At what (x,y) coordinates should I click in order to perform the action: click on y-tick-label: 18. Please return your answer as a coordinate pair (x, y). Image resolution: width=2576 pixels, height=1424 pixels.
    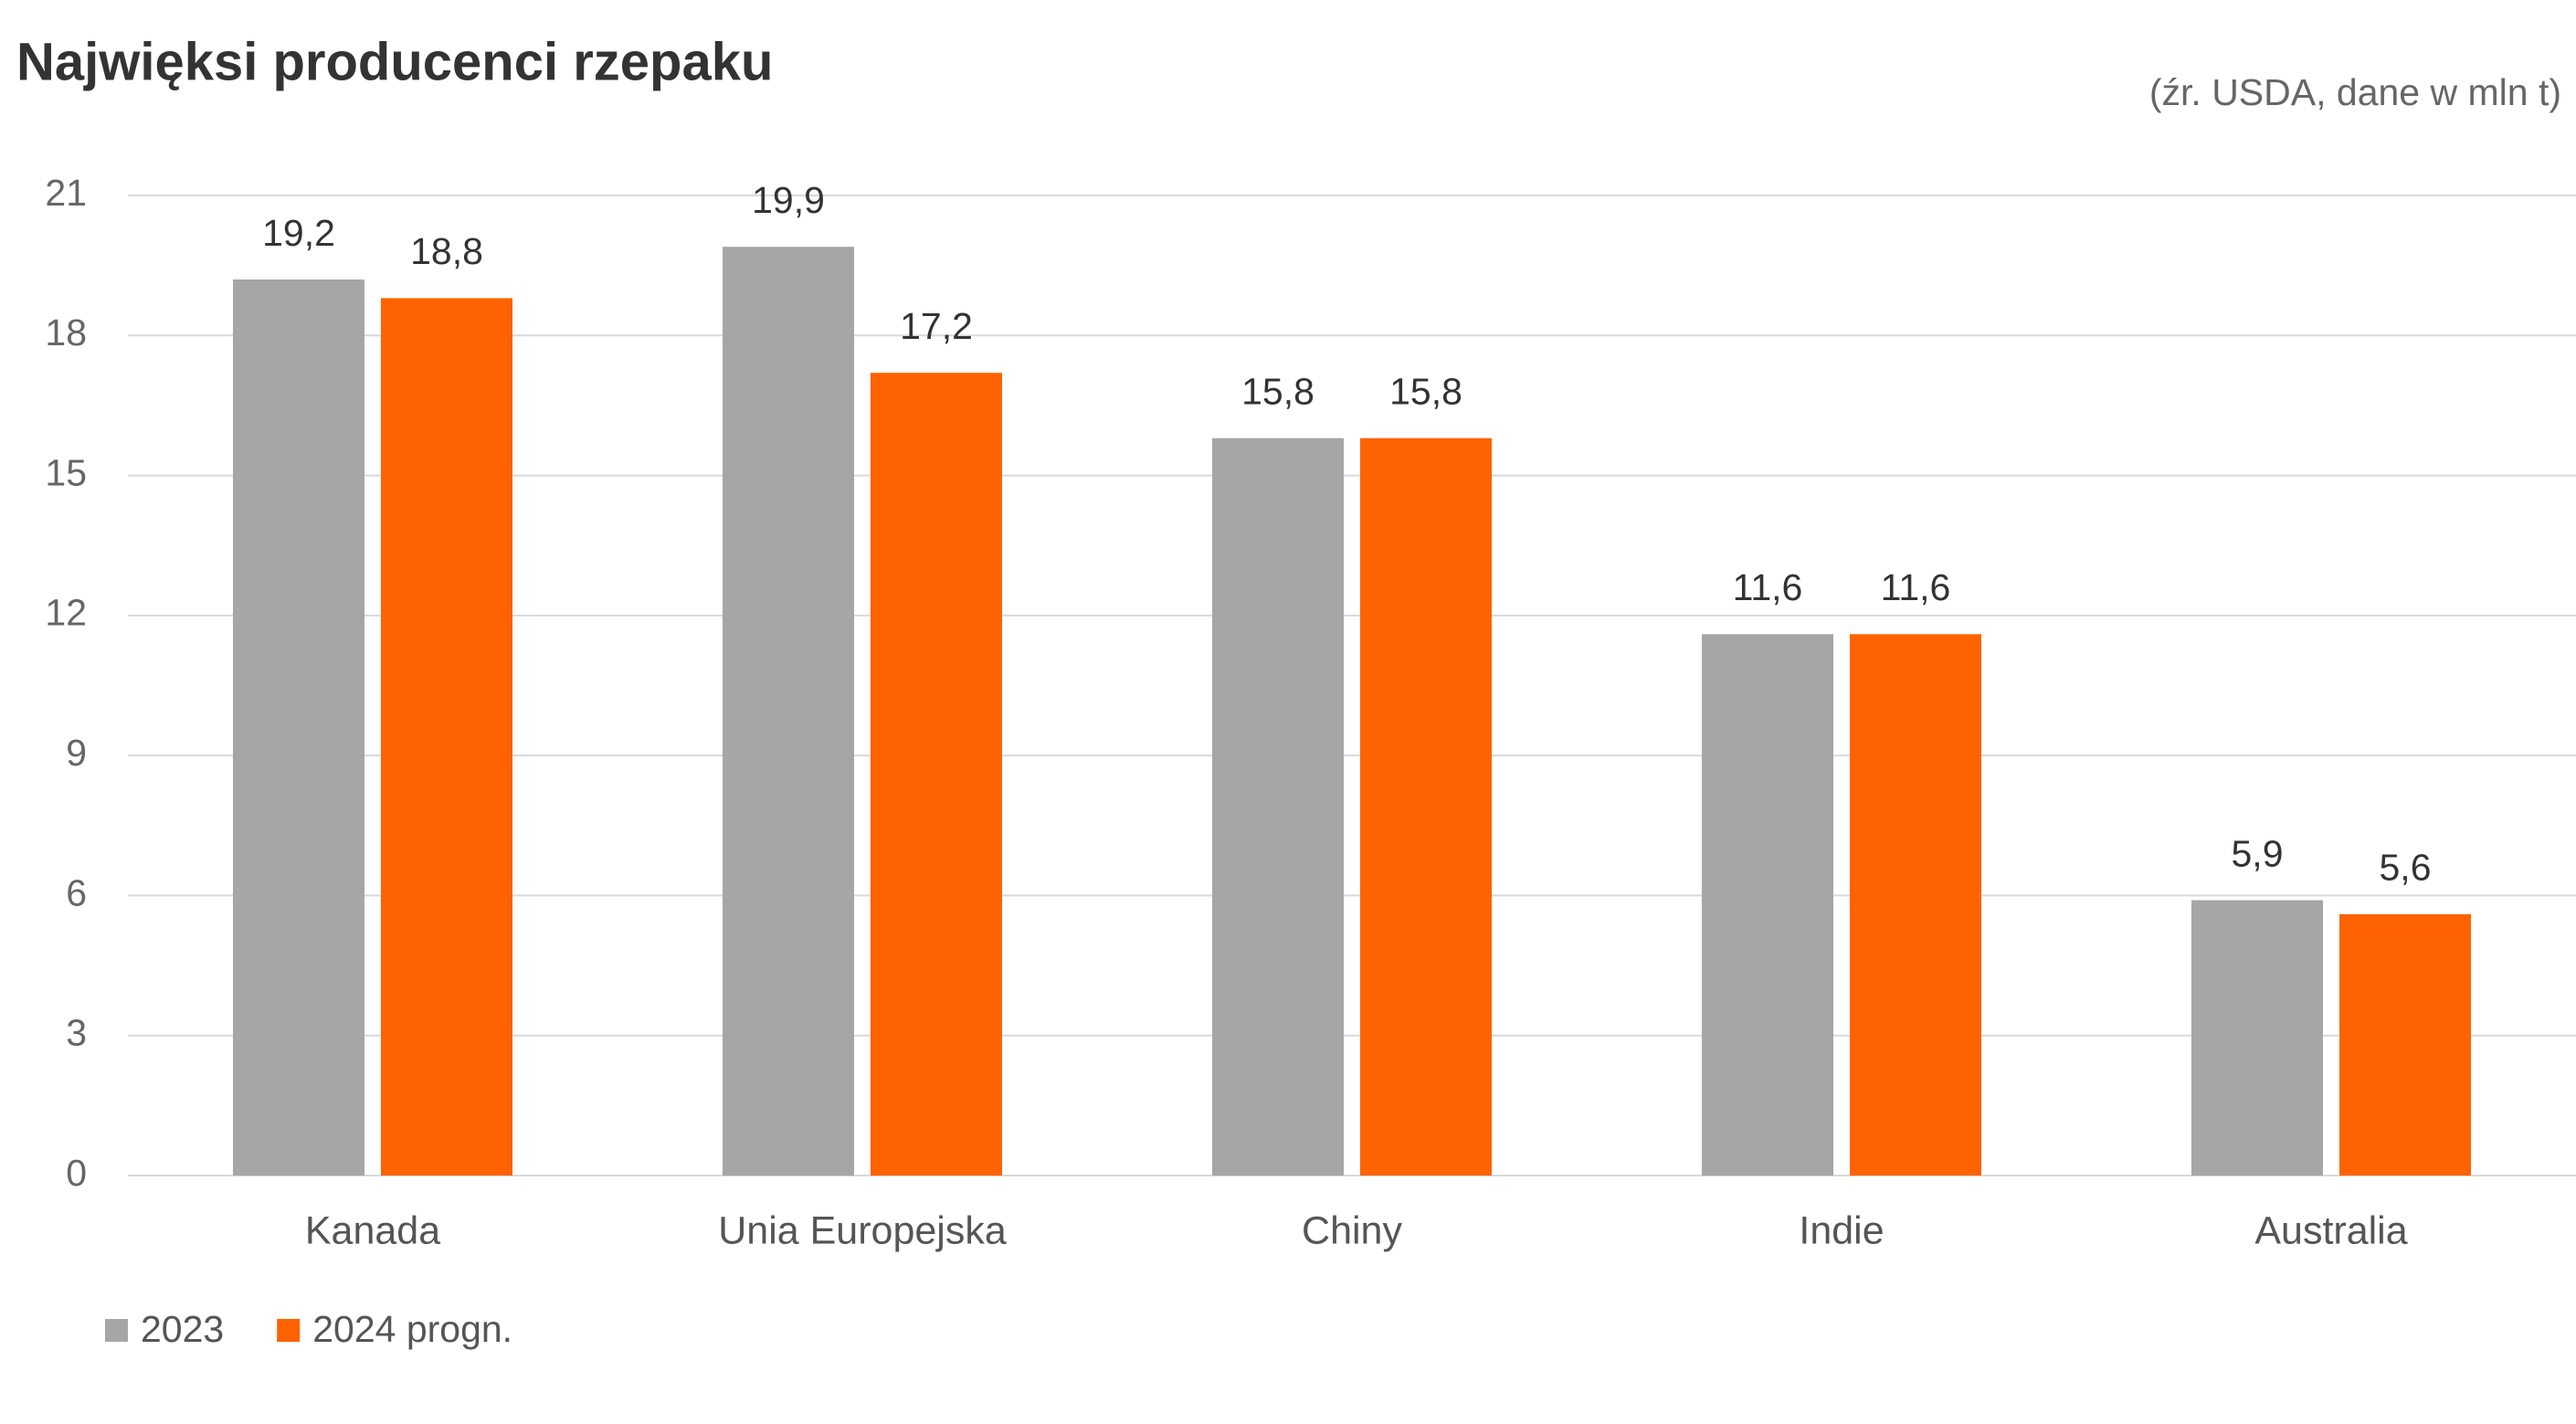
    Looking at the image, I should click on (66, 332).